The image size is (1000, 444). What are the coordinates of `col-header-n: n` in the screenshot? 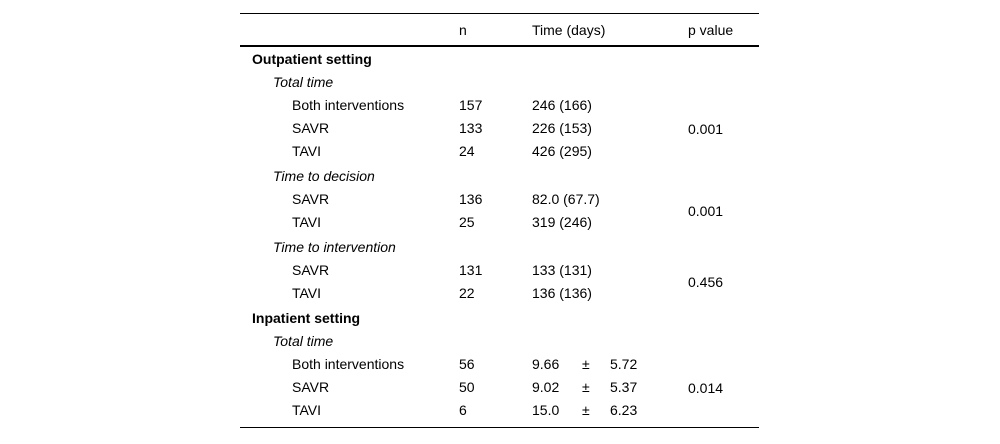 It's located at (463, 29).